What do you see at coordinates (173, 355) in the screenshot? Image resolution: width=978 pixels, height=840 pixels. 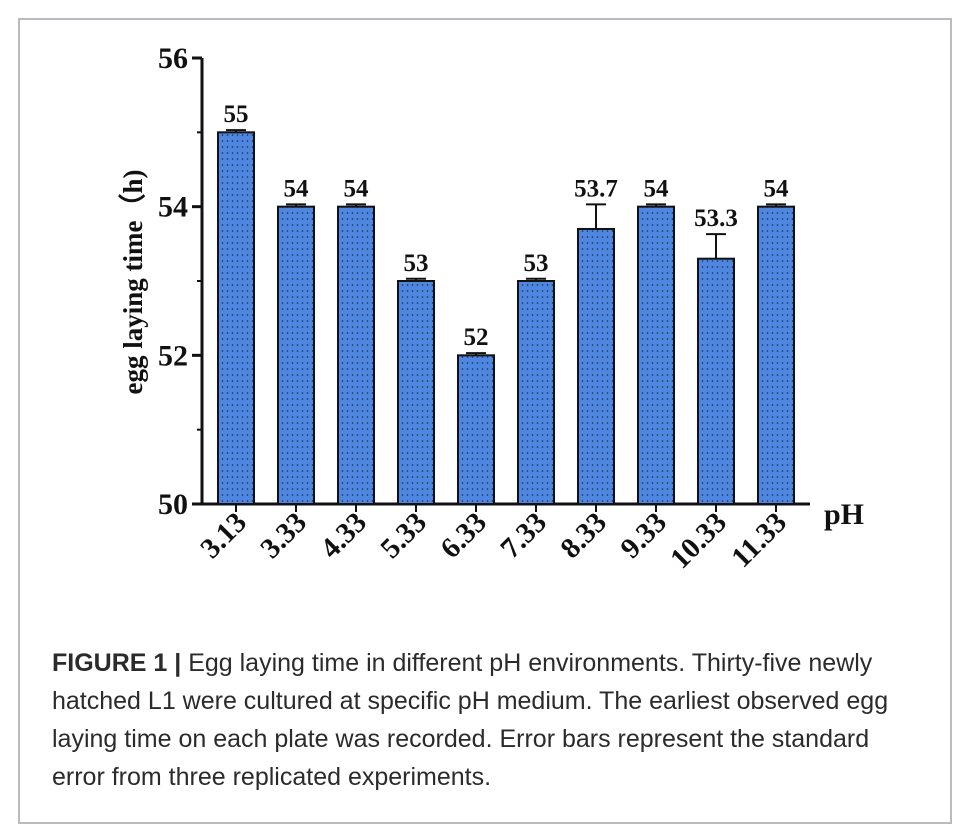 I see `y-tick-label: 52` at bounding box center [173, 355].